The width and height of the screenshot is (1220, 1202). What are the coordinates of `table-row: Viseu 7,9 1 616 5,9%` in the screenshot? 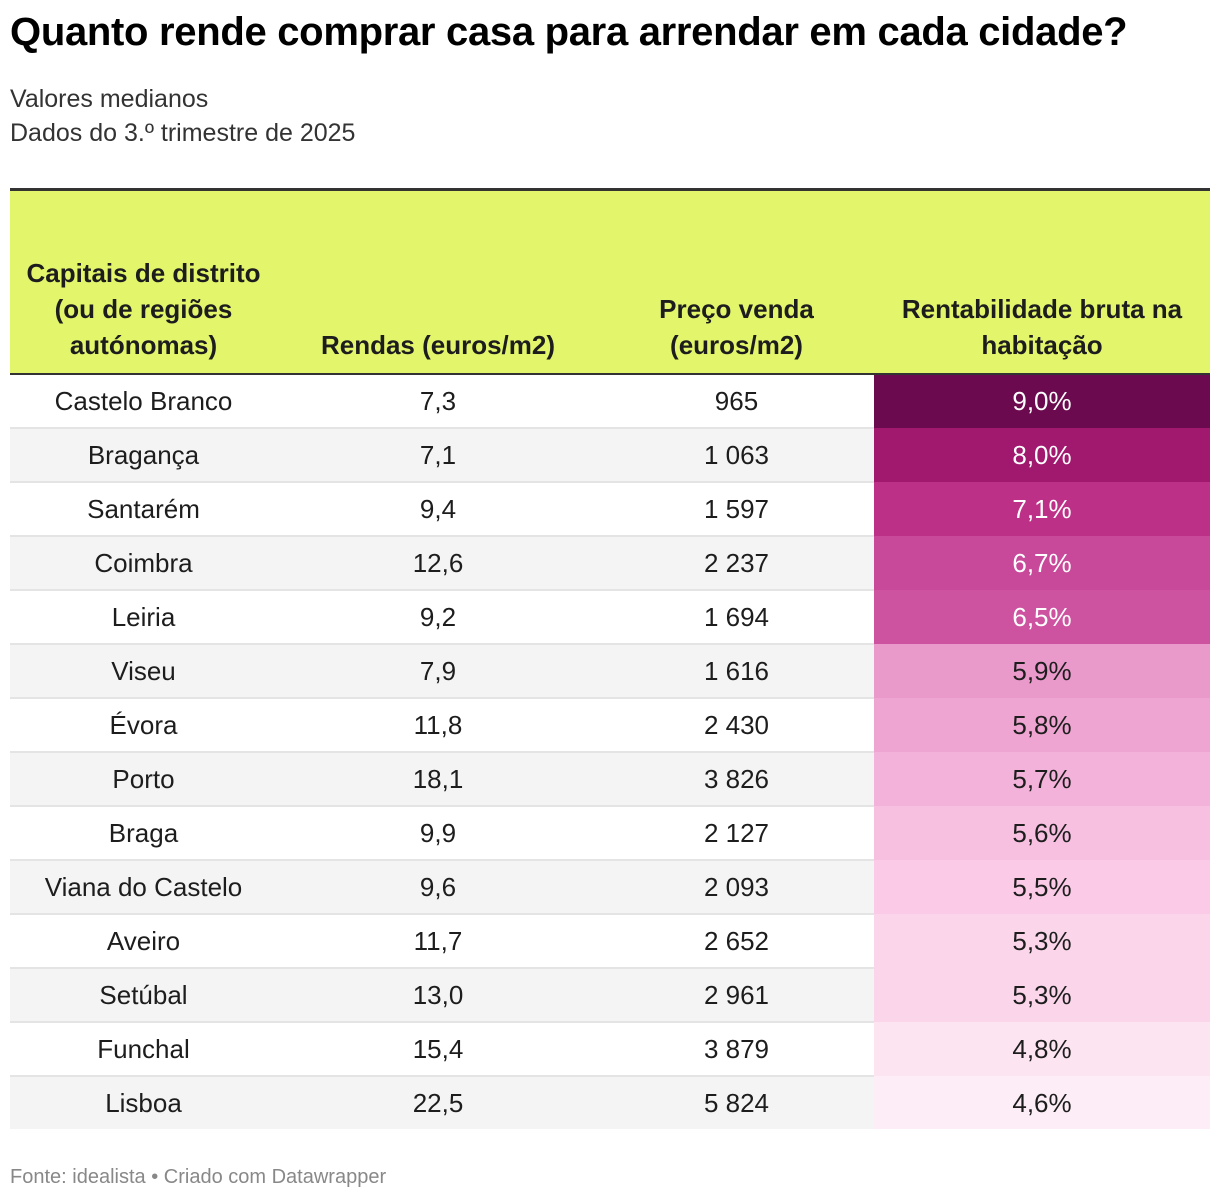 It's located at (610, 671).